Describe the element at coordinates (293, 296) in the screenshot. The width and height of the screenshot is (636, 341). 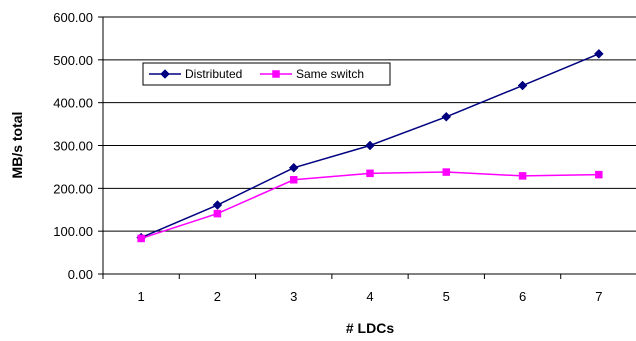
I see `x-tick-label: 3` at that location.